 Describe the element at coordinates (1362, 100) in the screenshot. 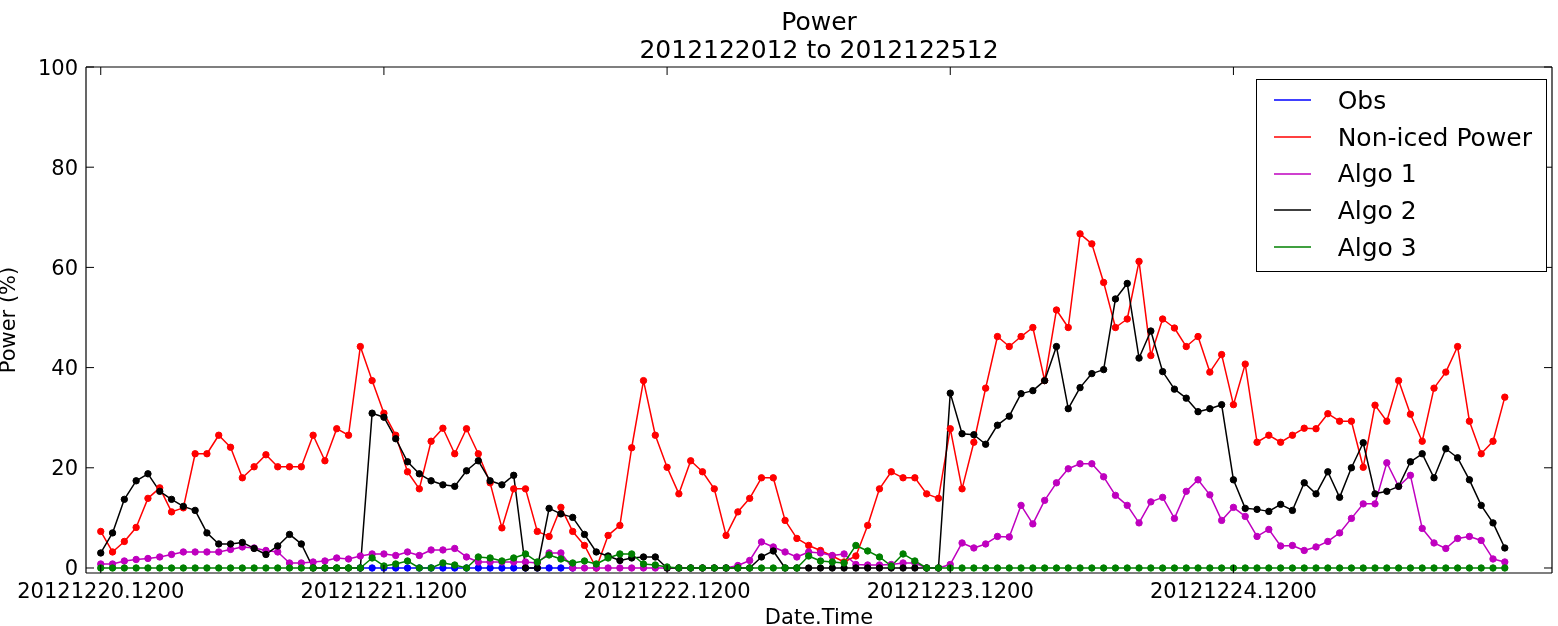

I see `legend-label: Obs` at that location.